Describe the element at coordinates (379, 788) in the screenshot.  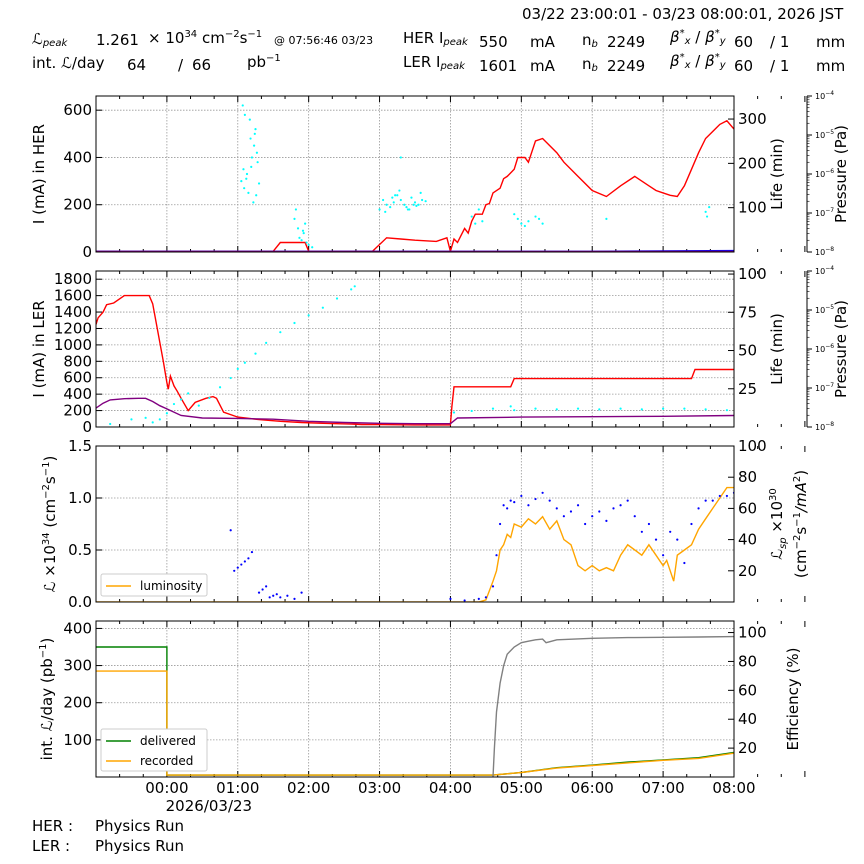
I see `x-tick-label: 03:00` at that location.